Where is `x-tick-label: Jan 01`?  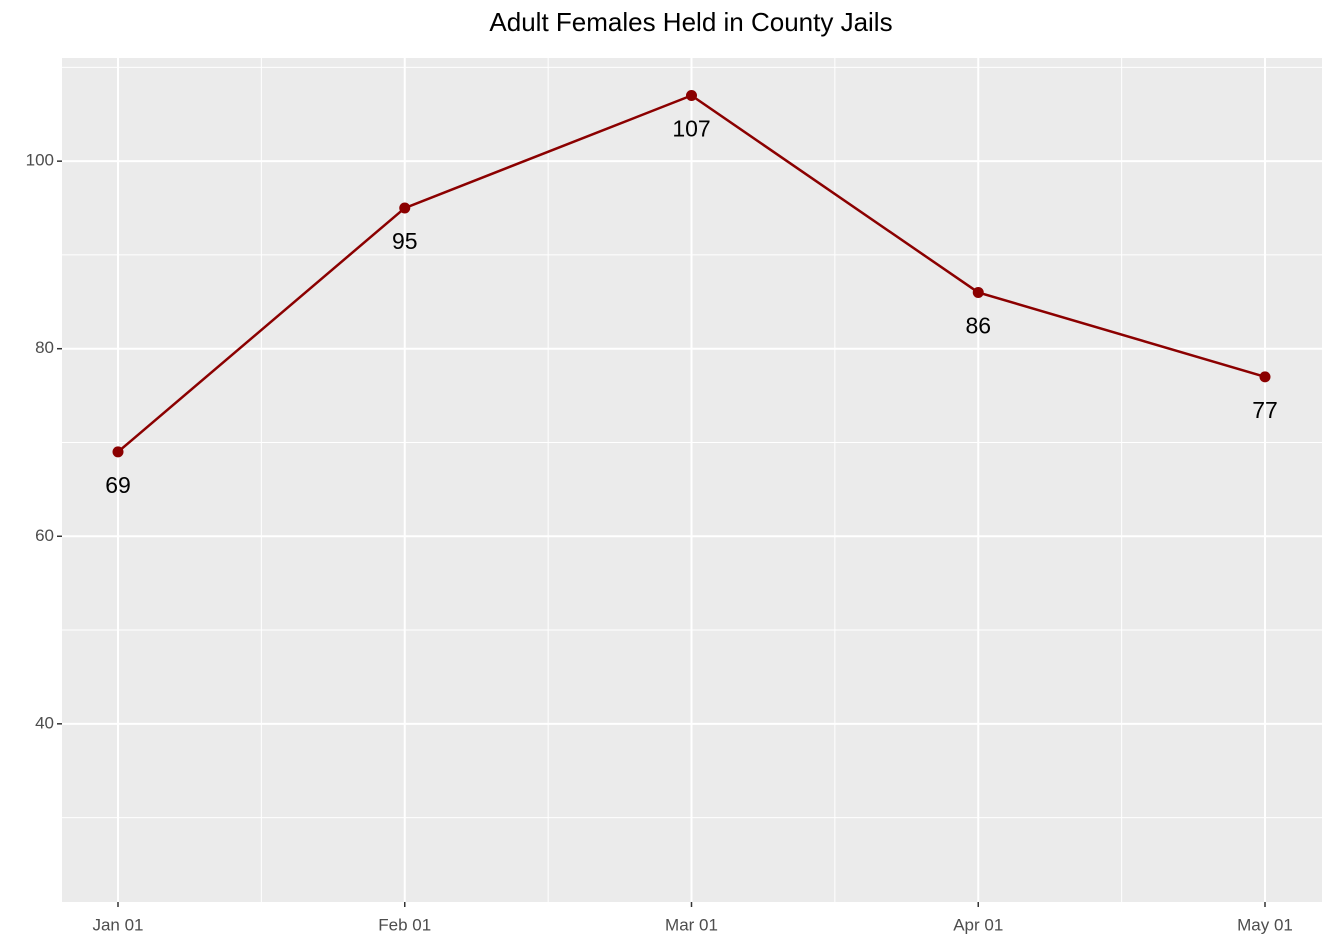 x-tick-label: Jan 01 is located at coordinates (117, 924).